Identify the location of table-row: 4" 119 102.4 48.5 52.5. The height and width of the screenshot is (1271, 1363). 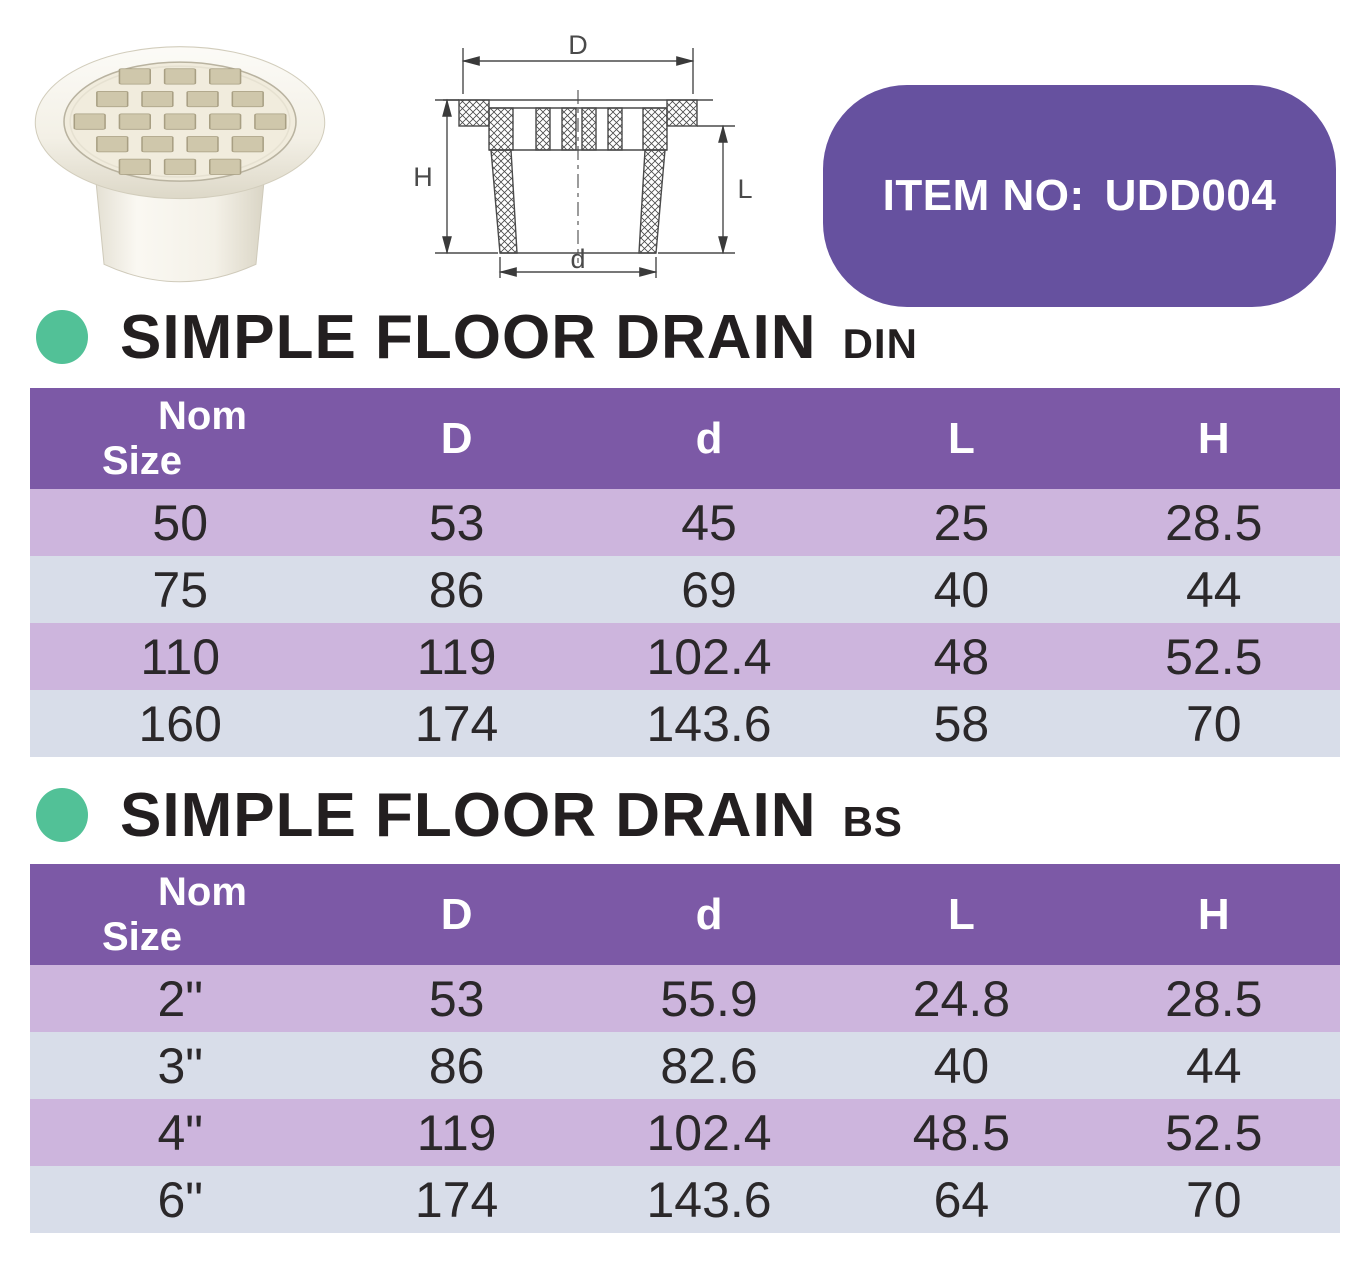
(685, 1132).